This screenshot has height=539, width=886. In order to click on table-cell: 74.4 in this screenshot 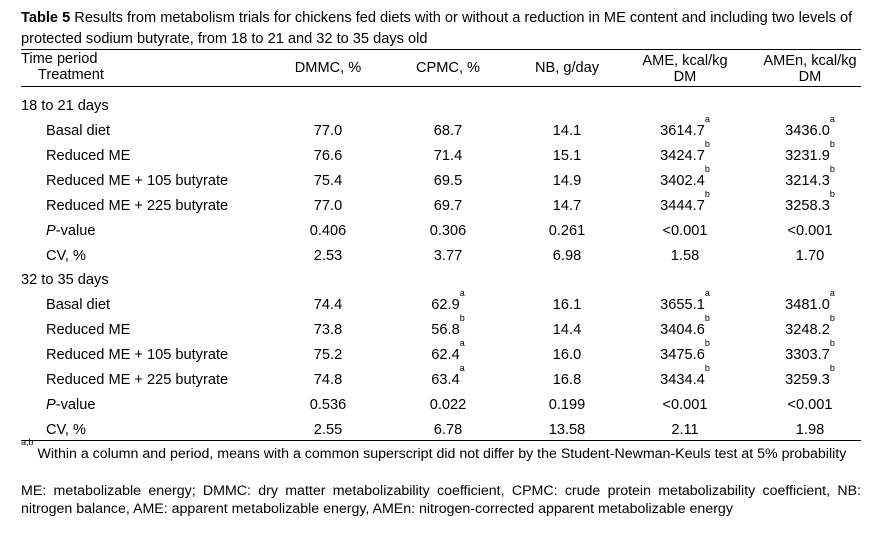, I will do `click(328, 305)`.